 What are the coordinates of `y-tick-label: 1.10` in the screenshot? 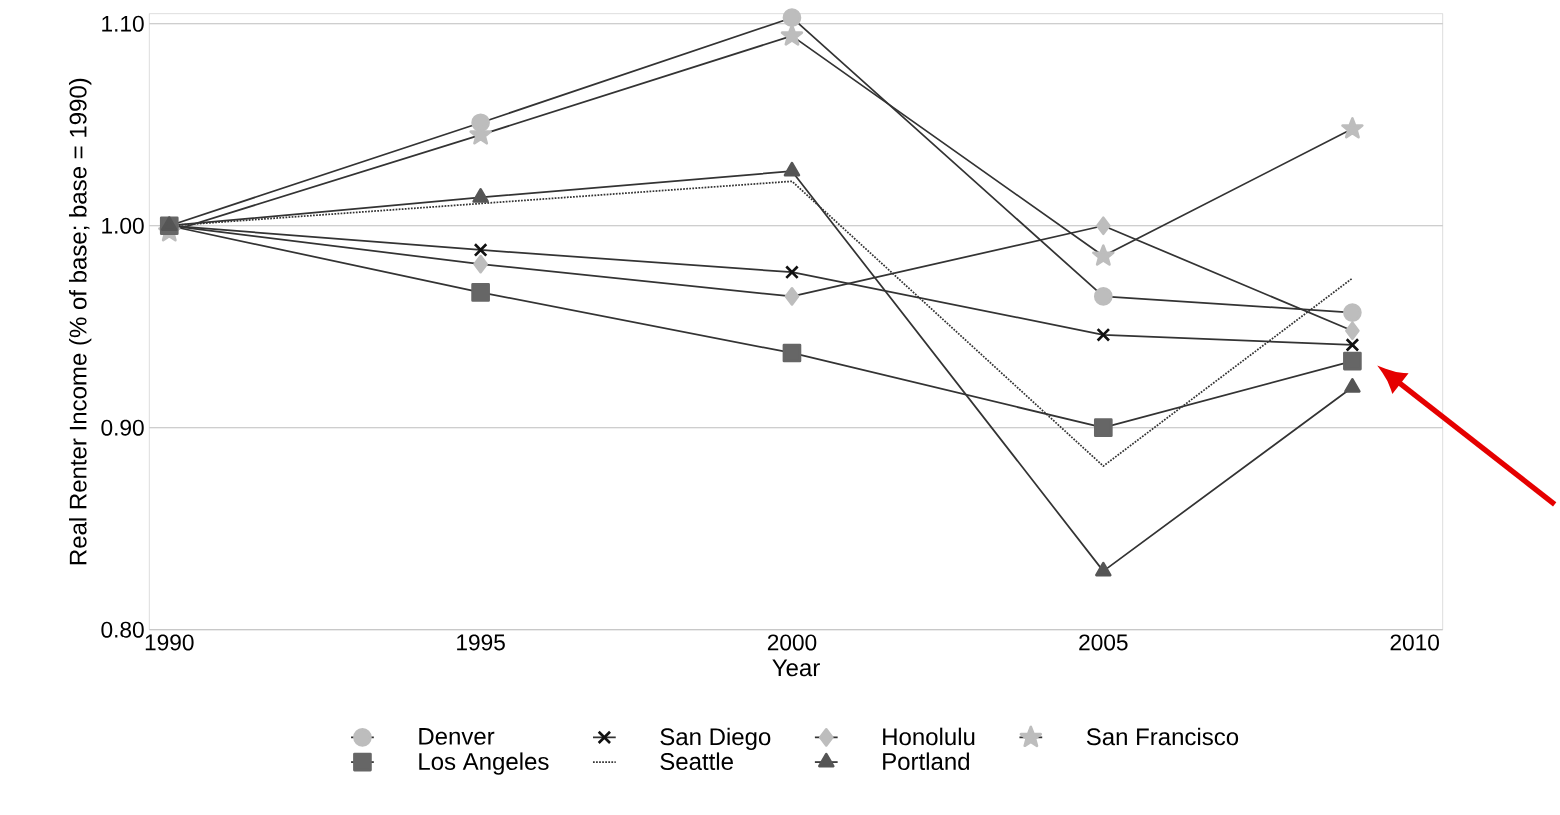 It's located at (123, 23).